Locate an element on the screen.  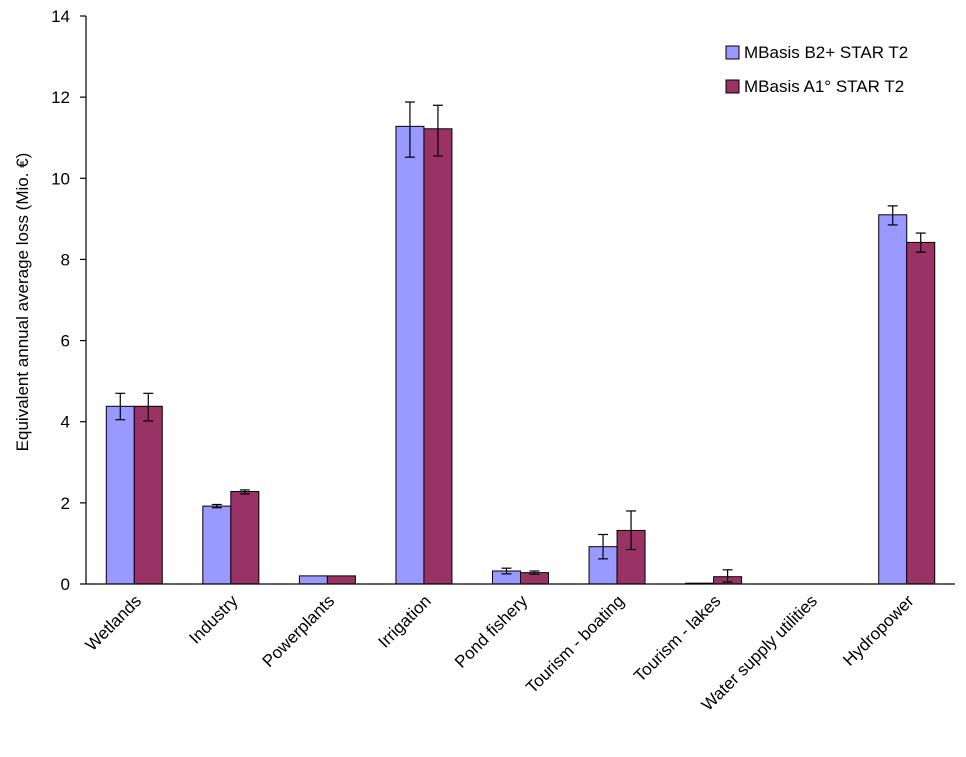
y-tick-label: 14 is located at coordinates (60, 16).